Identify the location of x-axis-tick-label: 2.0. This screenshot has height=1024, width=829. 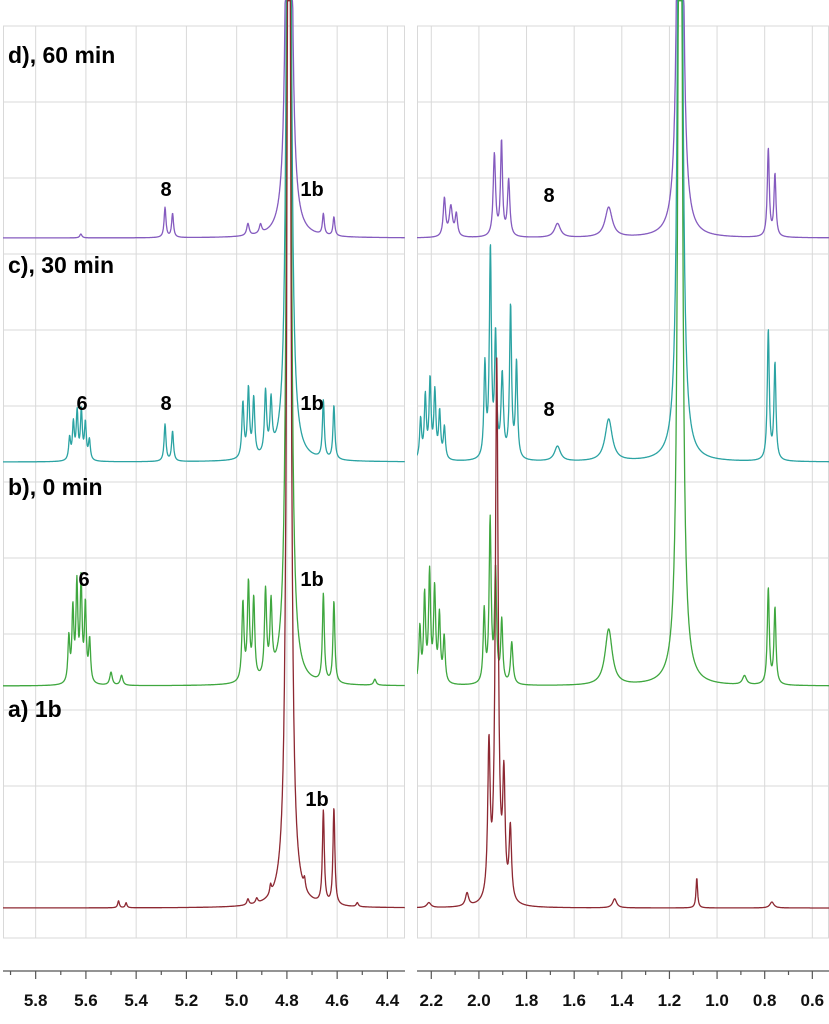
(479, 1000).